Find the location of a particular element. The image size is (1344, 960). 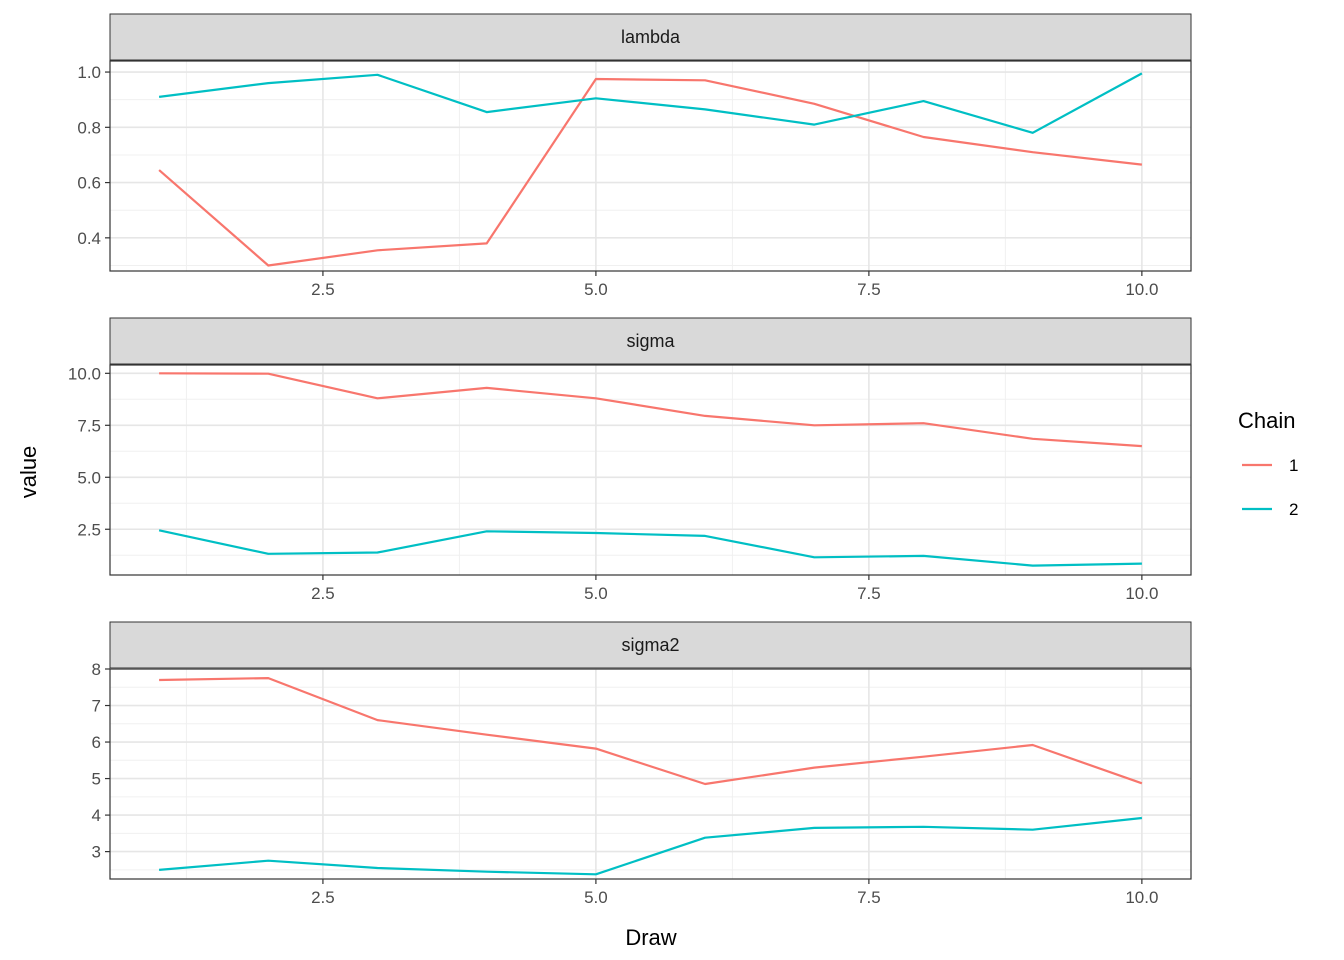

legend-label-chain-1: 1 is located at coordinates (1293, 465).